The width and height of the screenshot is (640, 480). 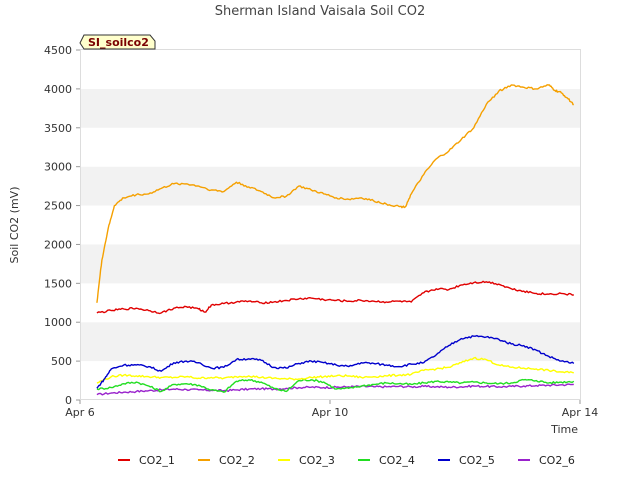 I want to click on y-tick-label: 500, so click(x=61, y=361).